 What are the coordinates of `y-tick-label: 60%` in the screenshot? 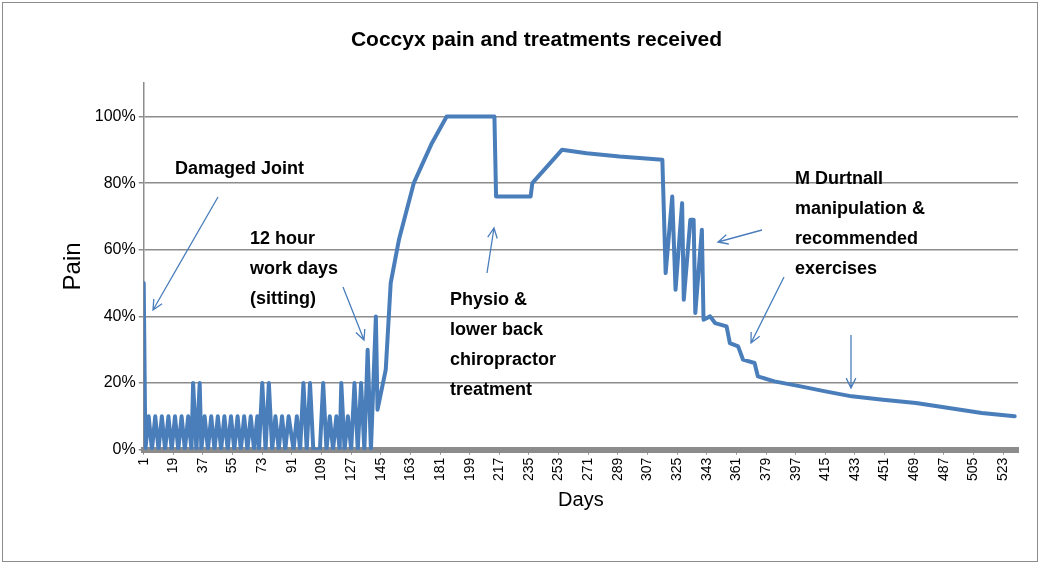 It's located at (119, 249).